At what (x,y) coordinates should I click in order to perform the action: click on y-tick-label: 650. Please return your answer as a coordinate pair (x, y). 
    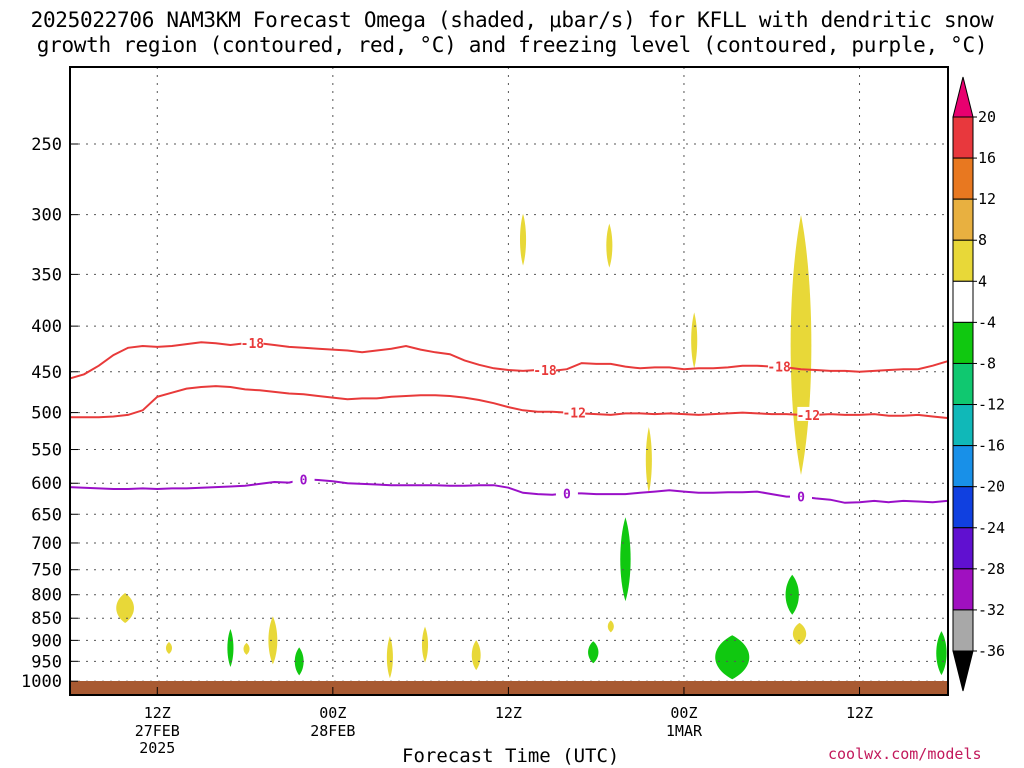
    Looking at the image, I should click on (46, 515).